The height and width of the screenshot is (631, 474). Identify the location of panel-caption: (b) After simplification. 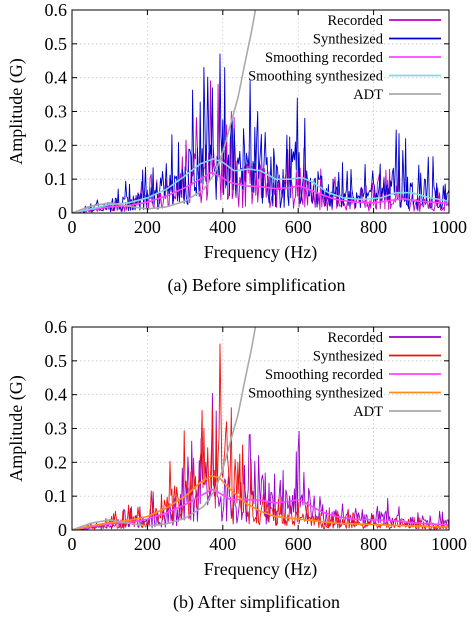
(256, 602).